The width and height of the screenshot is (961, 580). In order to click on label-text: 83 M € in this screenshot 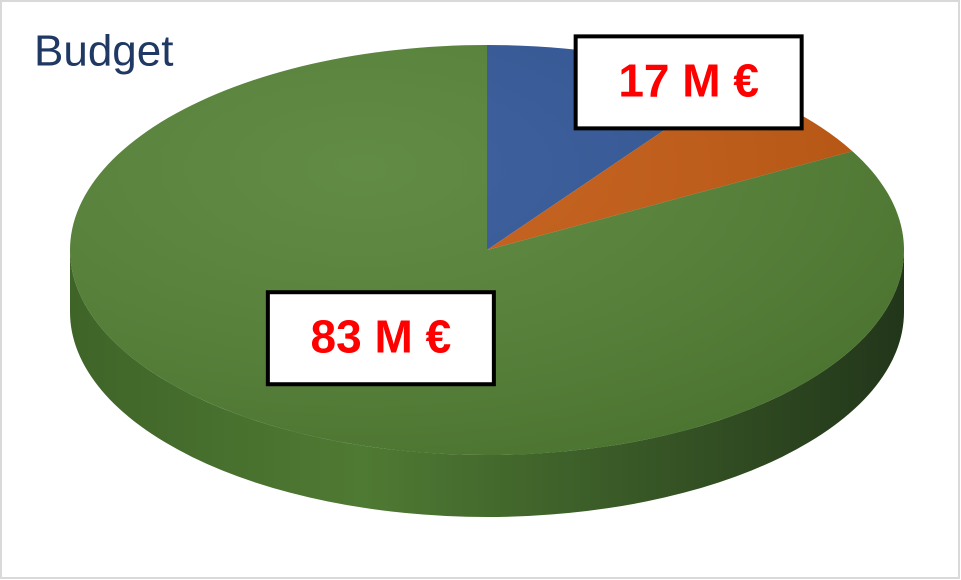, I will do `click(381, 336)`.